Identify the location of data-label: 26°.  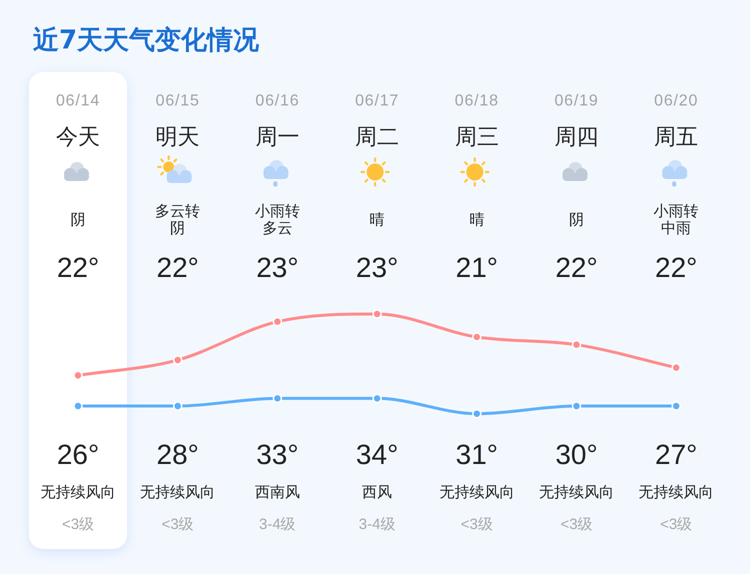
(78, 455).